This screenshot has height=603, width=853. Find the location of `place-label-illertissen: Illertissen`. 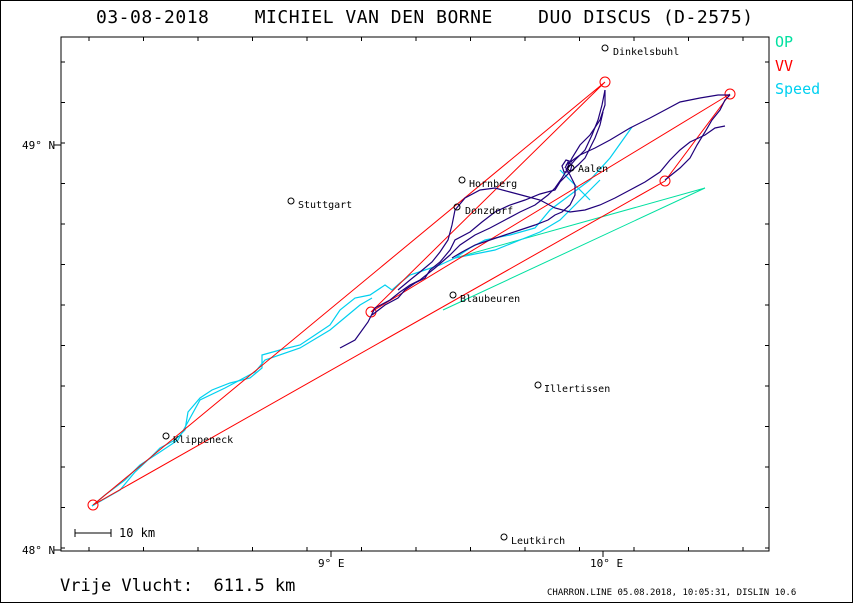

place-label-illertissen: Illertissen is located at coordinates (577, 389).